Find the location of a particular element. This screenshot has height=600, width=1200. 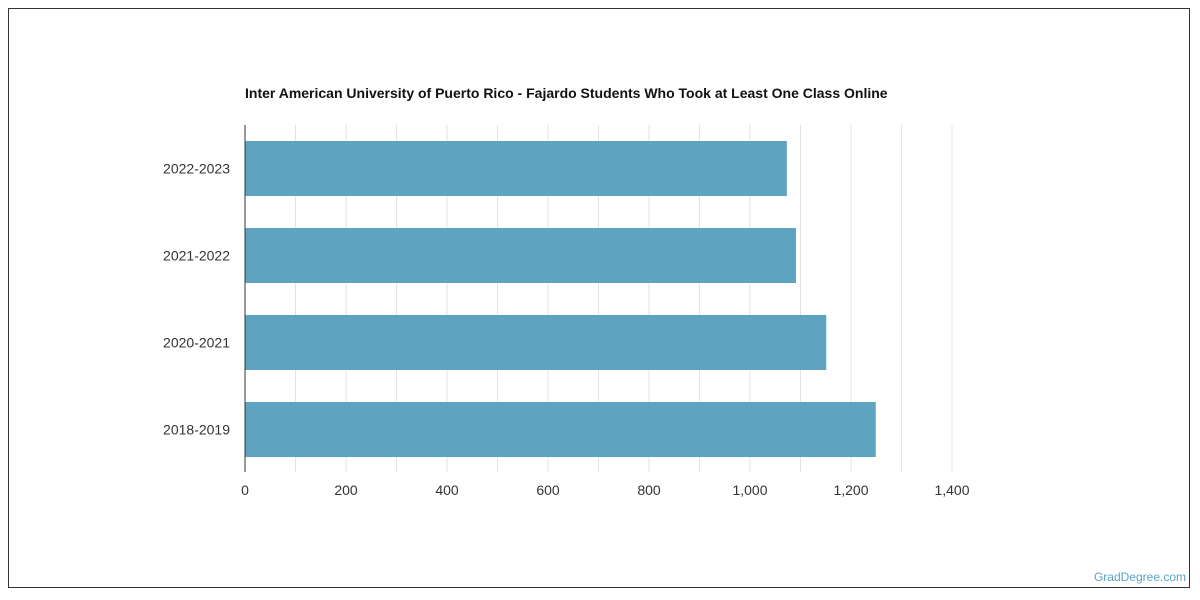

x-tick-label: 200 is located at coordinates (346, 490).